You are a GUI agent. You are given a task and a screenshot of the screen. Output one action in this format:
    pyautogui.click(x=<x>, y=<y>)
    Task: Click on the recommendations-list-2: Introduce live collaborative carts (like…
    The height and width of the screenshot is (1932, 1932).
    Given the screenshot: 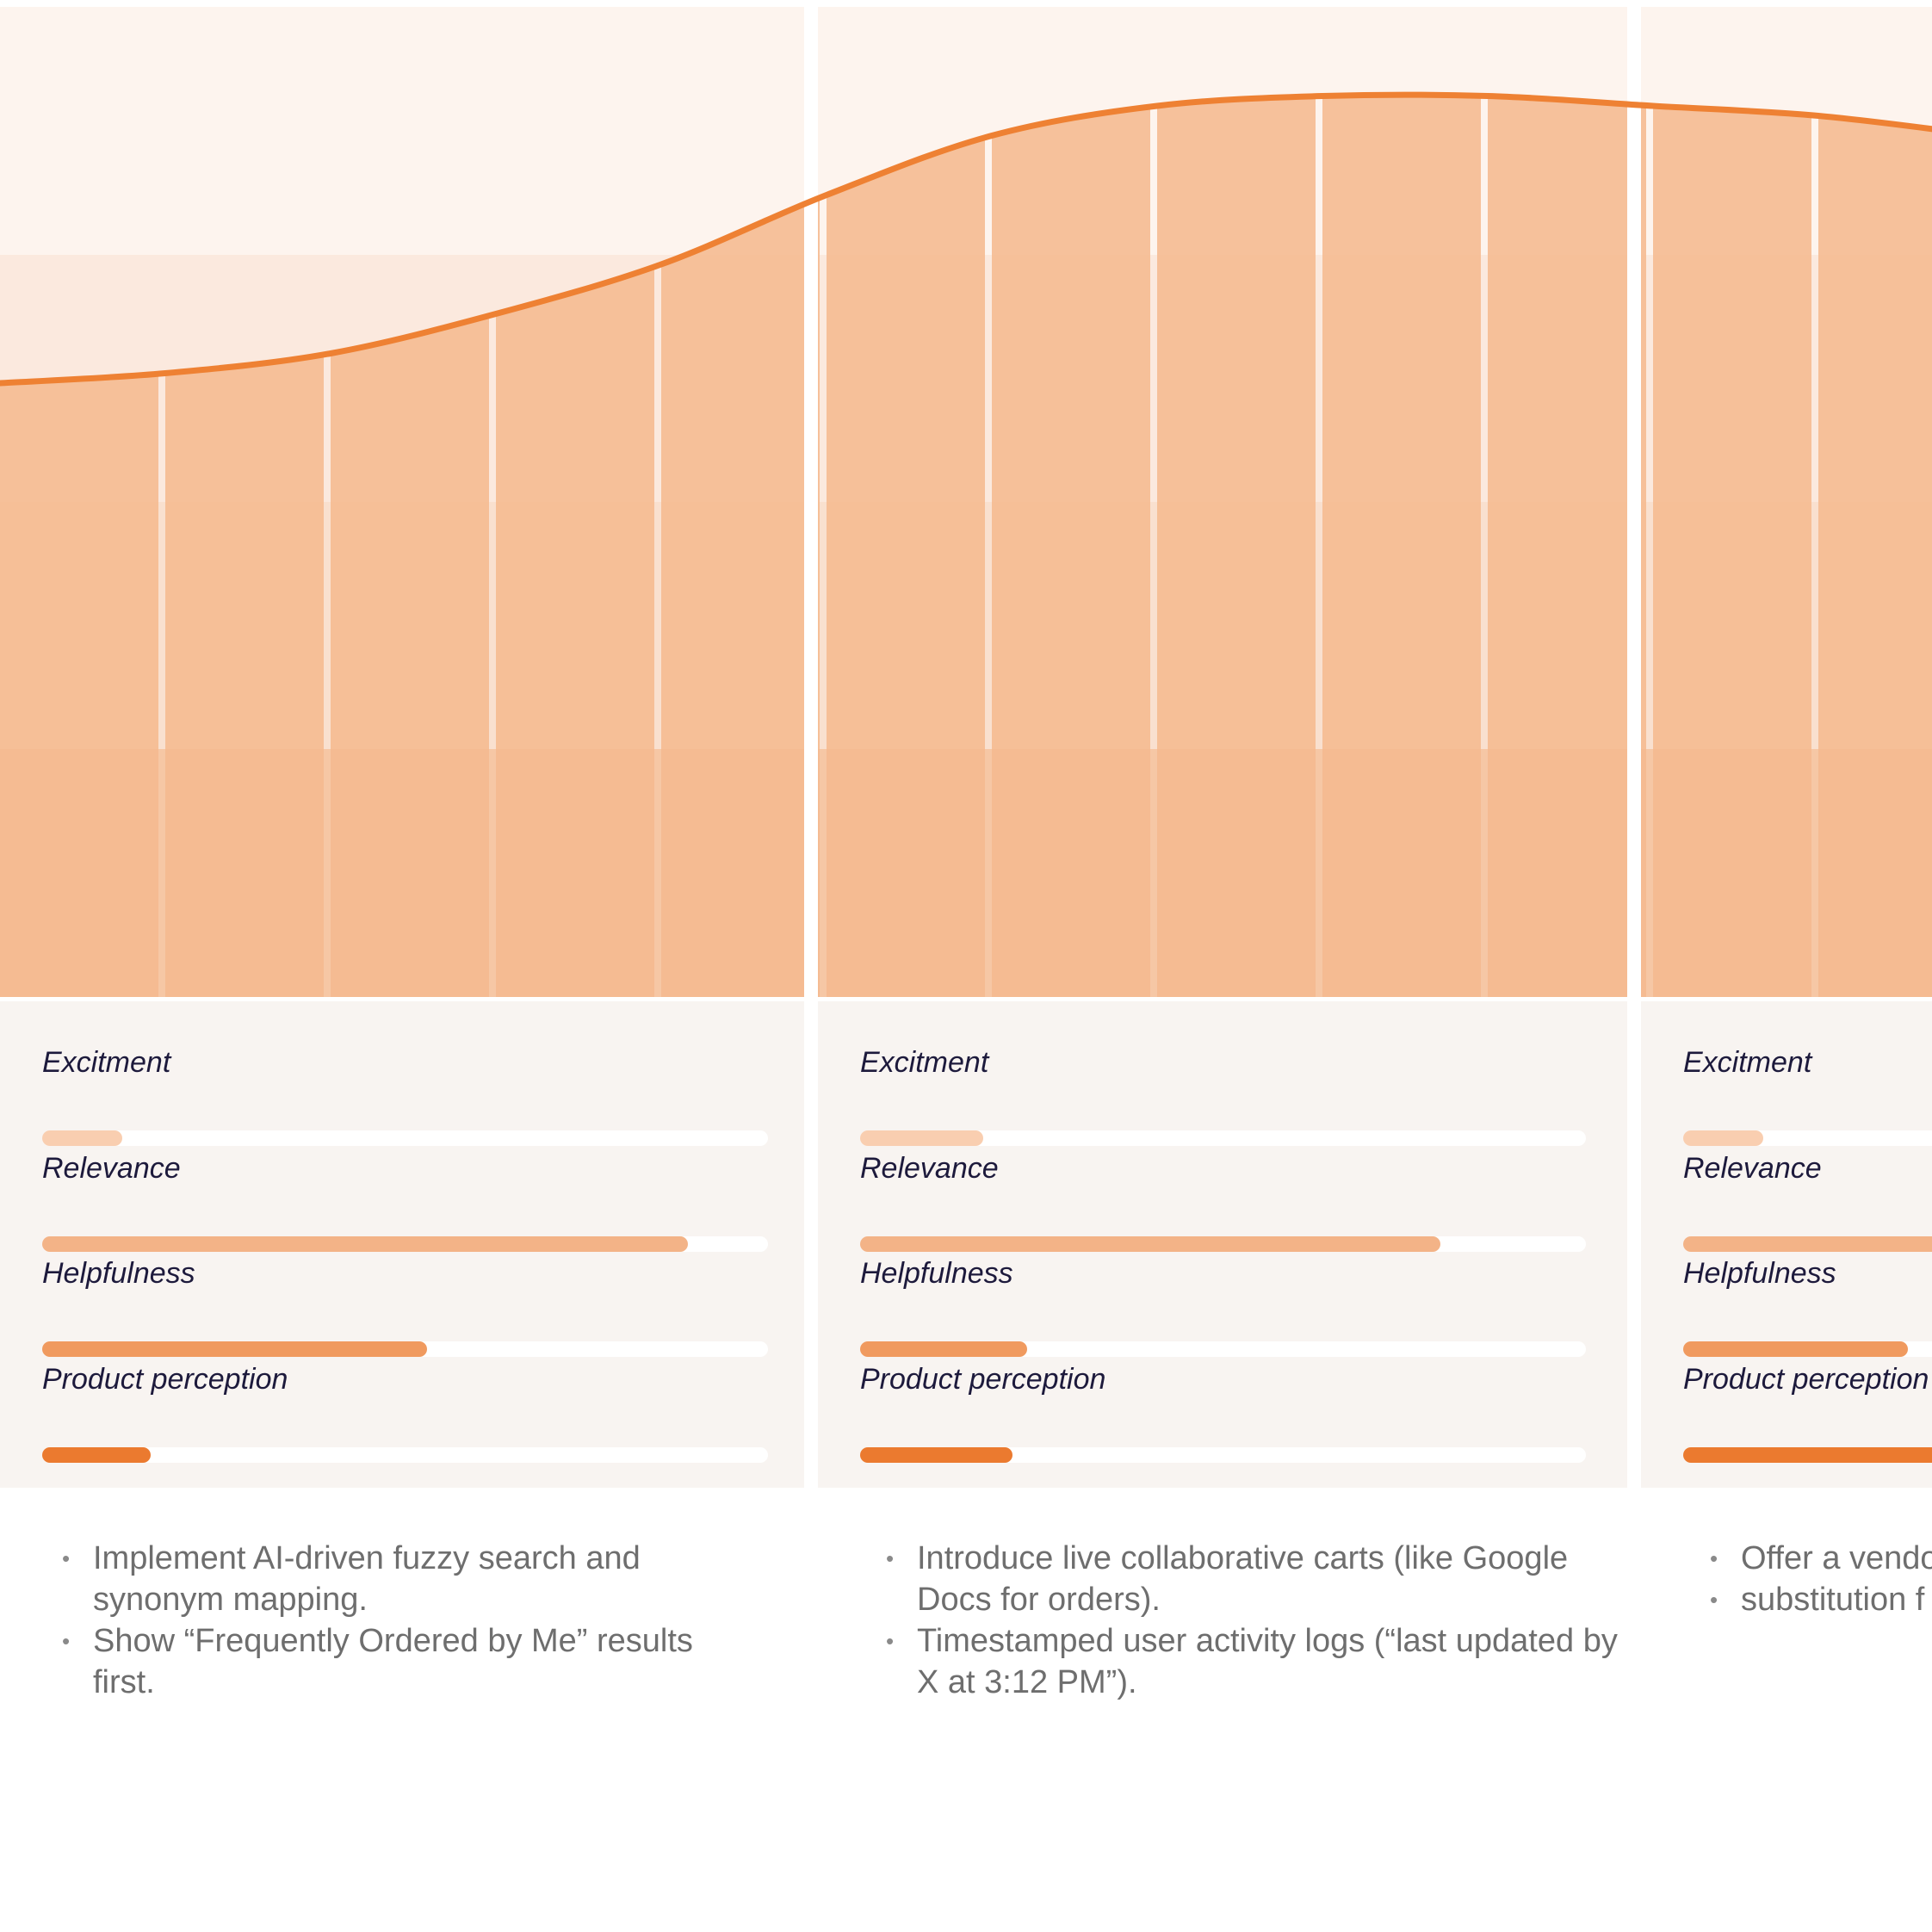 What is the action you would take?
    pyautogui.click(x=1246, y=1621)
    